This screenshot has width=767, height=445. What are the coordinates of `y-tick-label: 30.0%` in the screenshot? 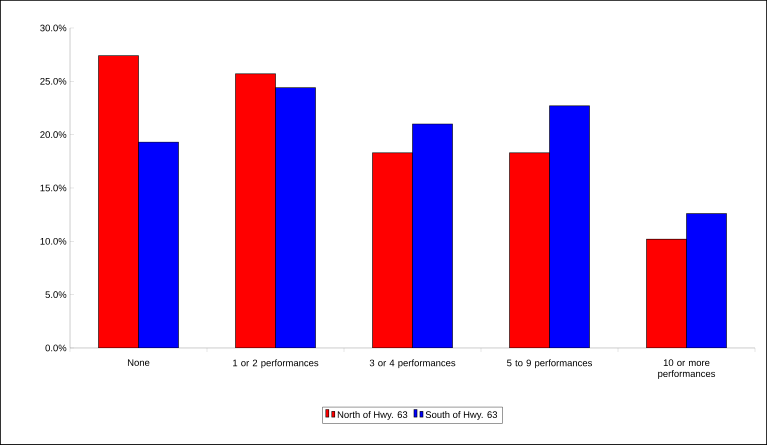 It's located at (53, 28).